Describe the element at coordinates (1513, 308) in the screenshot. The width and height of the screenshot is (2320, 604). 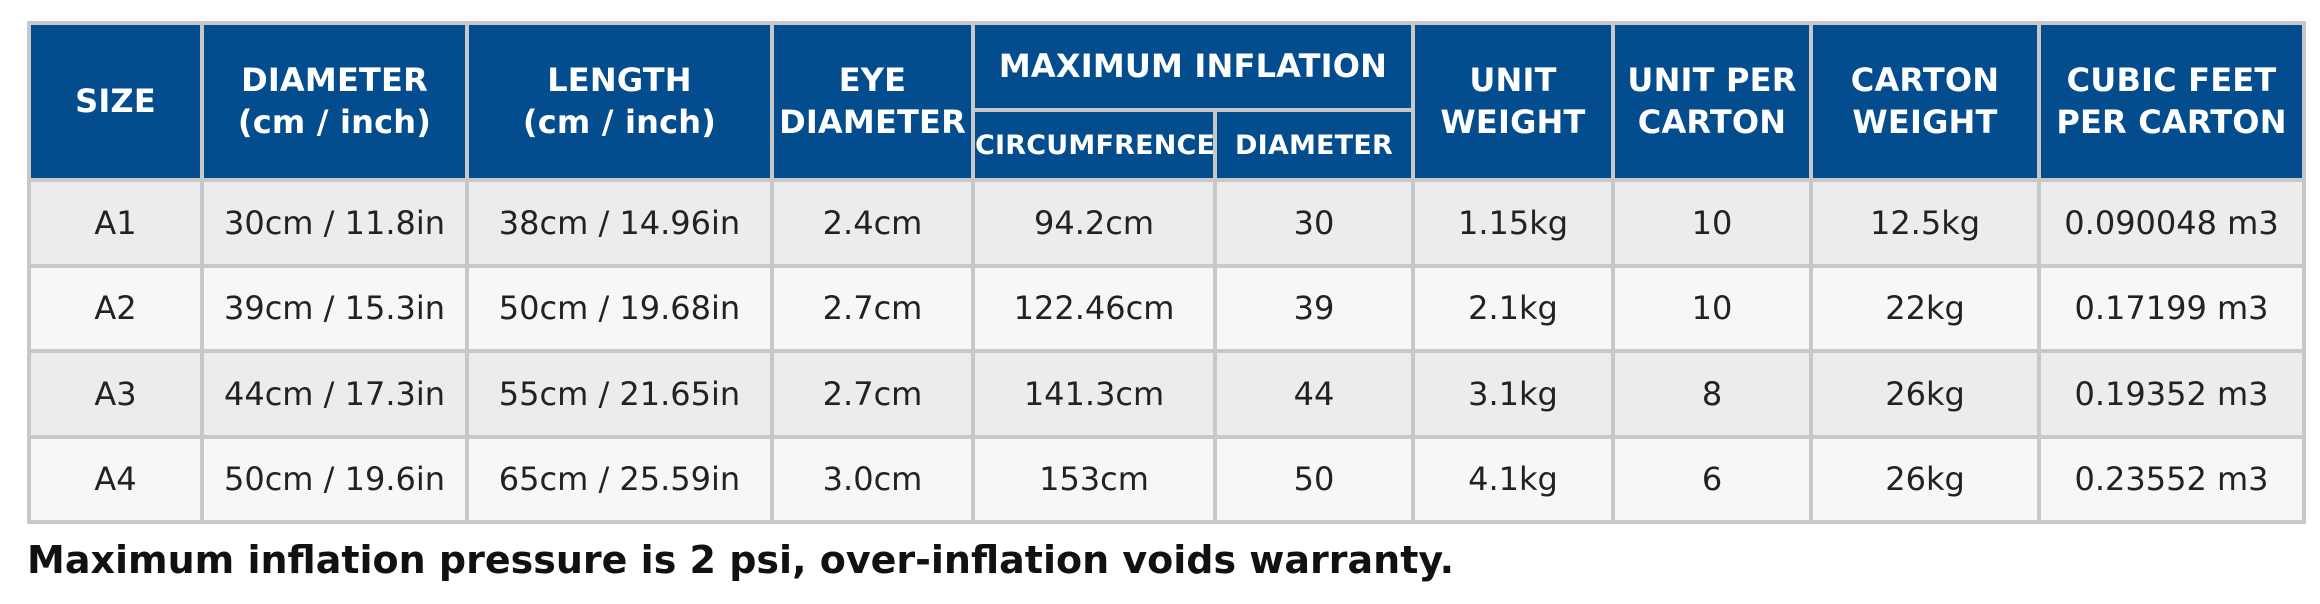
I see `cell-unit-weight: 2.1kg` at that location.